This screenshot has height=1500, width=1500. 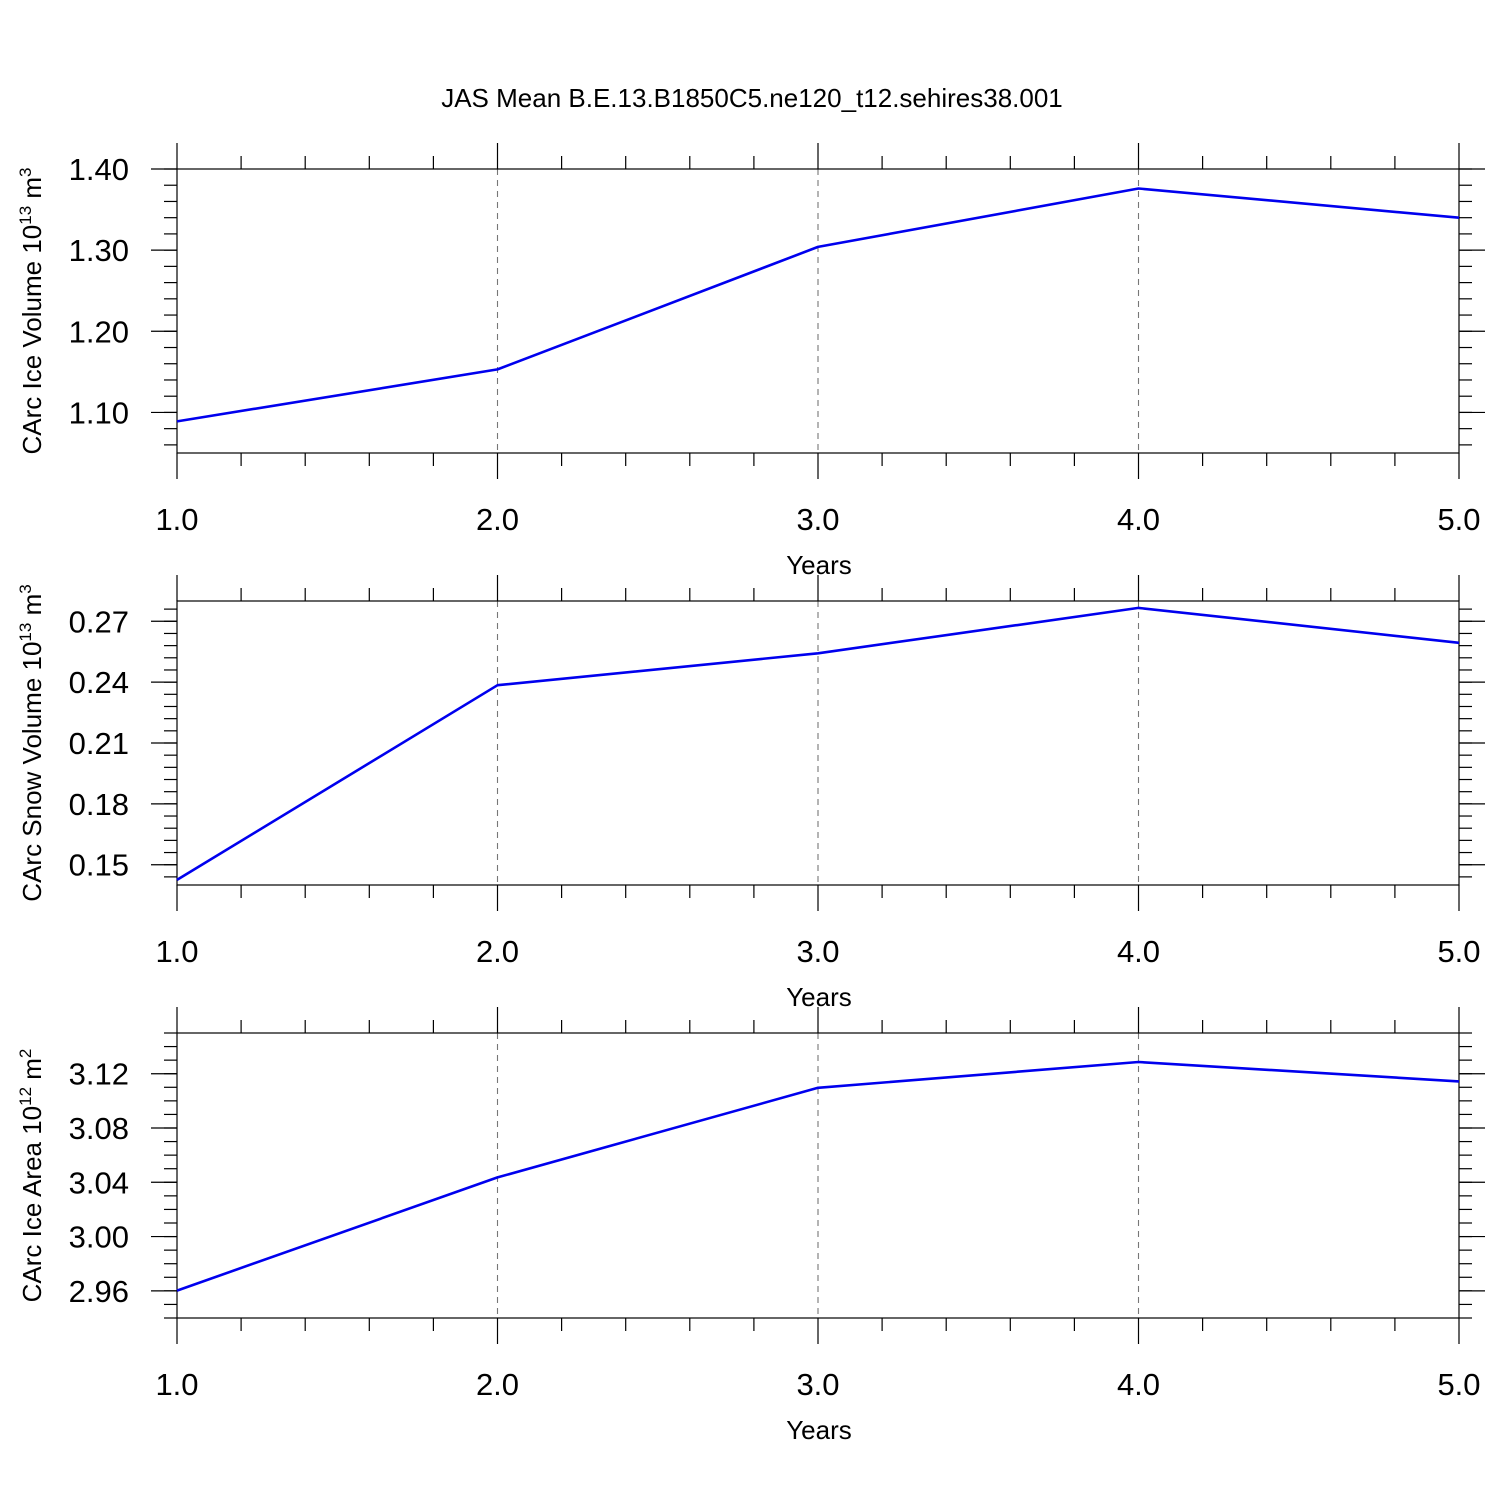 What do you see at coordinates (31, 1176) in the screenshot?
I see `y-axis-label: CArc Ice Area 1012 m2` at bounding box center [31, 1176].